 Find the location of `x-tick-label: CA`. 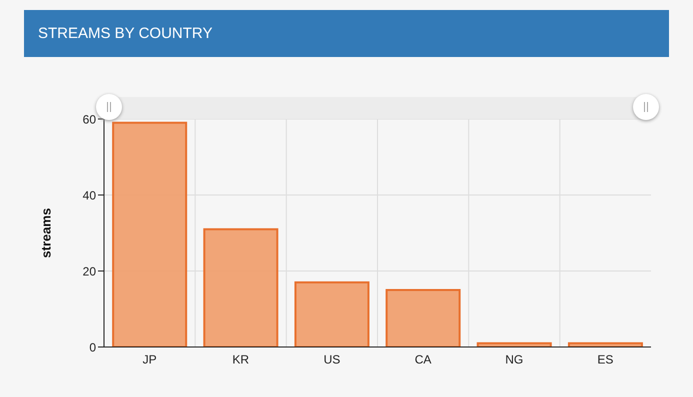

x-tick-label: CA is located at coordinates (423, 359).